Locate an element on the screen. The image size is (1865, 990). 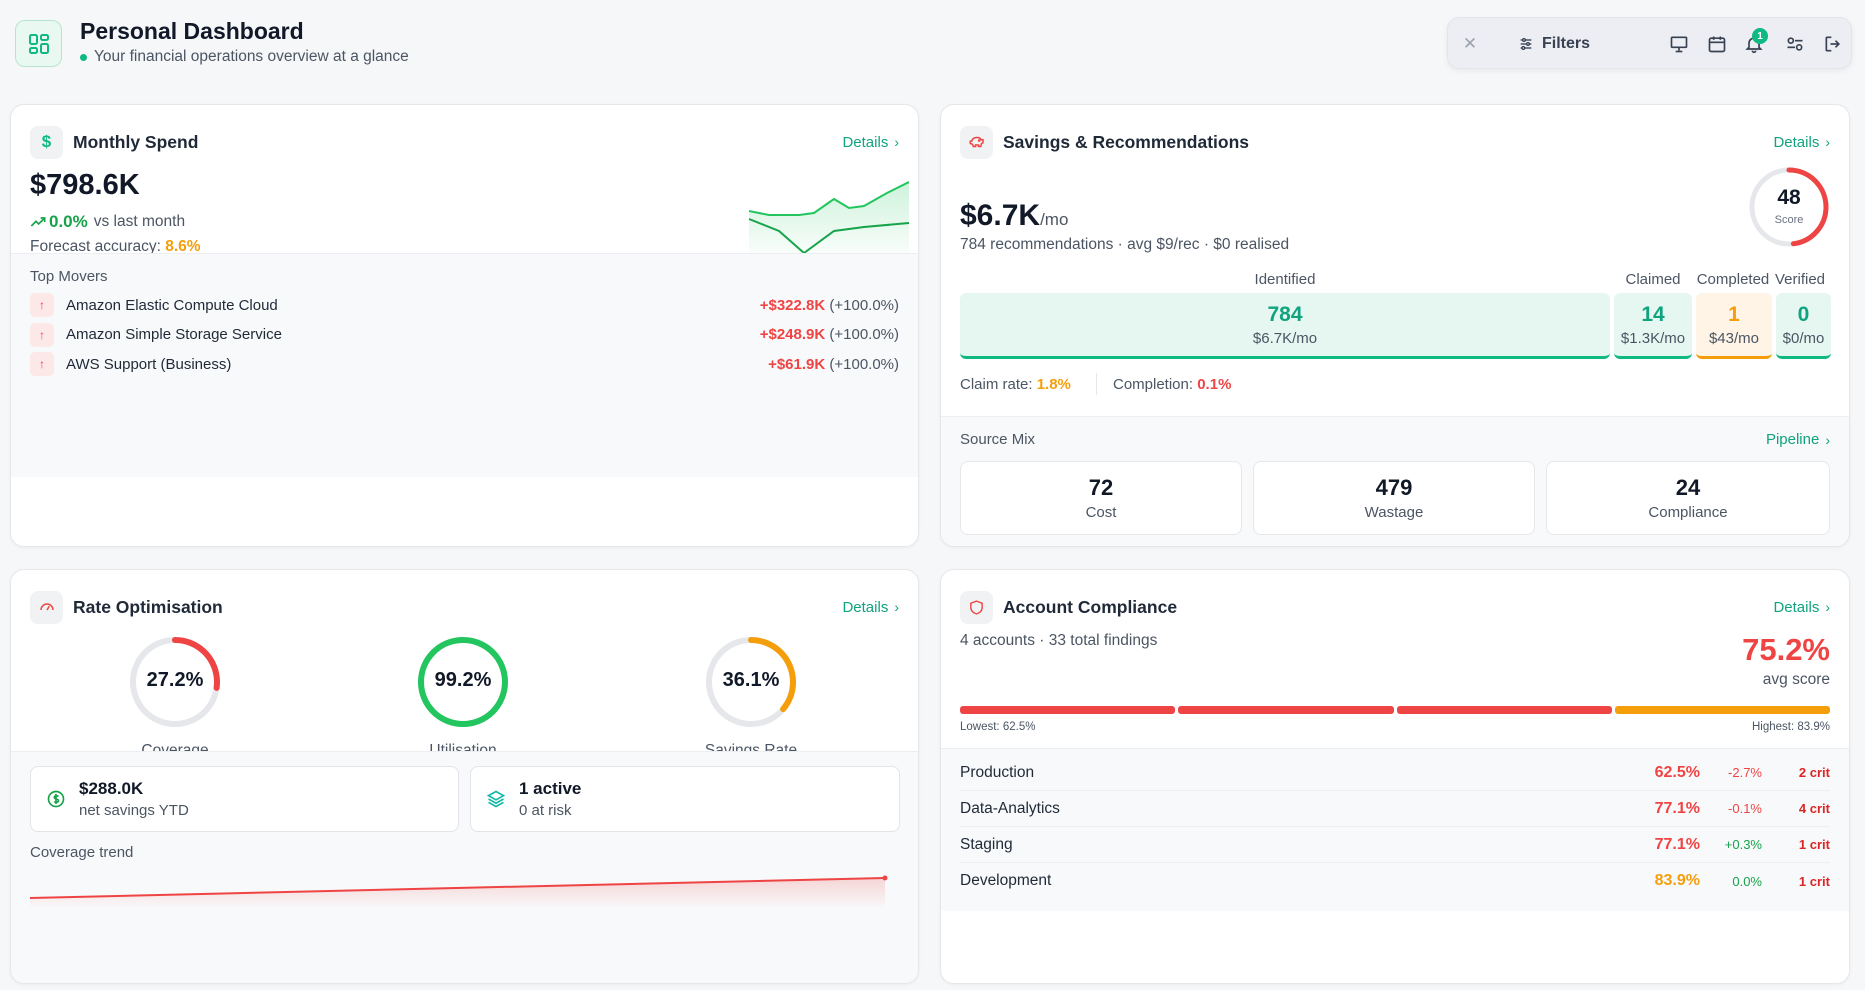
presentation-icon is located at coordinates (1679, 44).